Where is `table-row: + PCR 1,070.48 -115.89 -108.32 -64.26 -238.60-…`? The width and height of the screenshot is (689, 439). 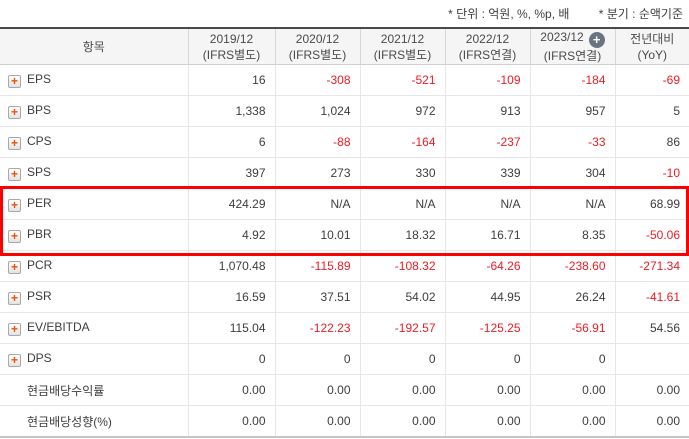 table-row: + PCR 1,070.48 -115.89 -108.32 -64.26 -238.60-… is located at coordinates (344, 266).